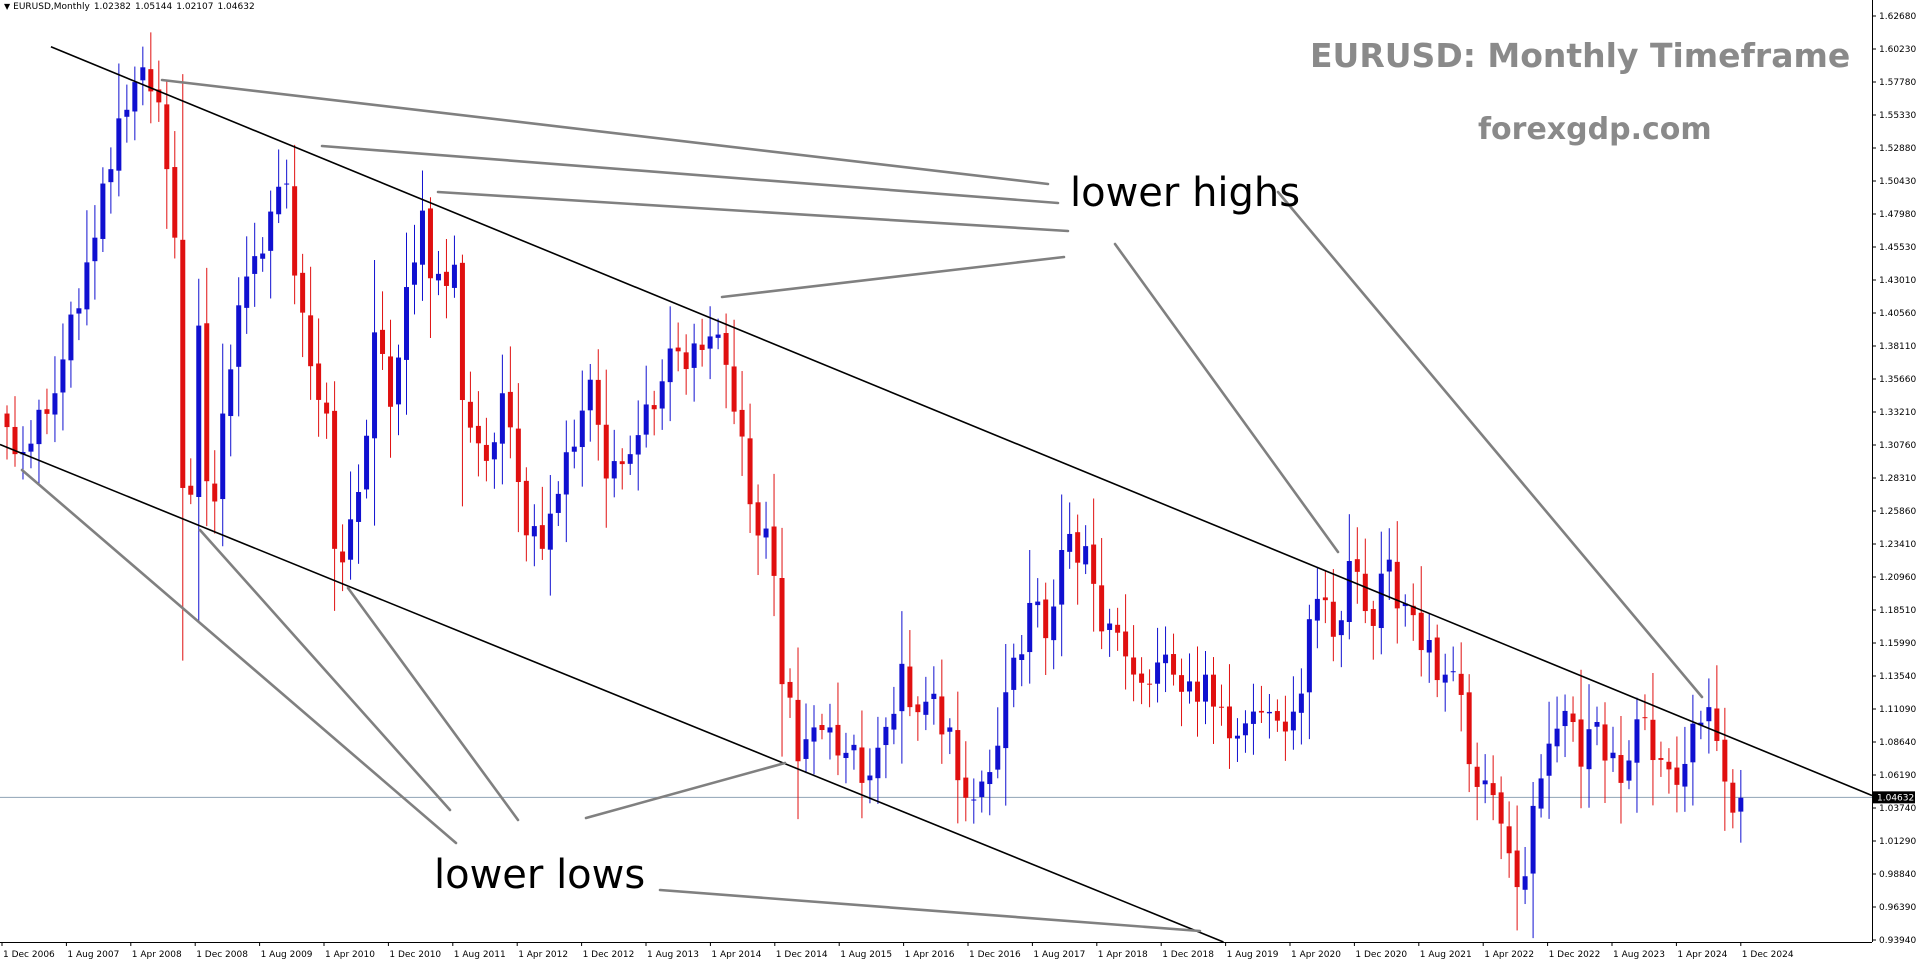 Image resolution: width=1916 pixels, height=964 pixels. What do you see at coordinates (1897, 710) in the screenshot?
I see `y-tick-label: 1.11090` at bounding box center [1897, 710].